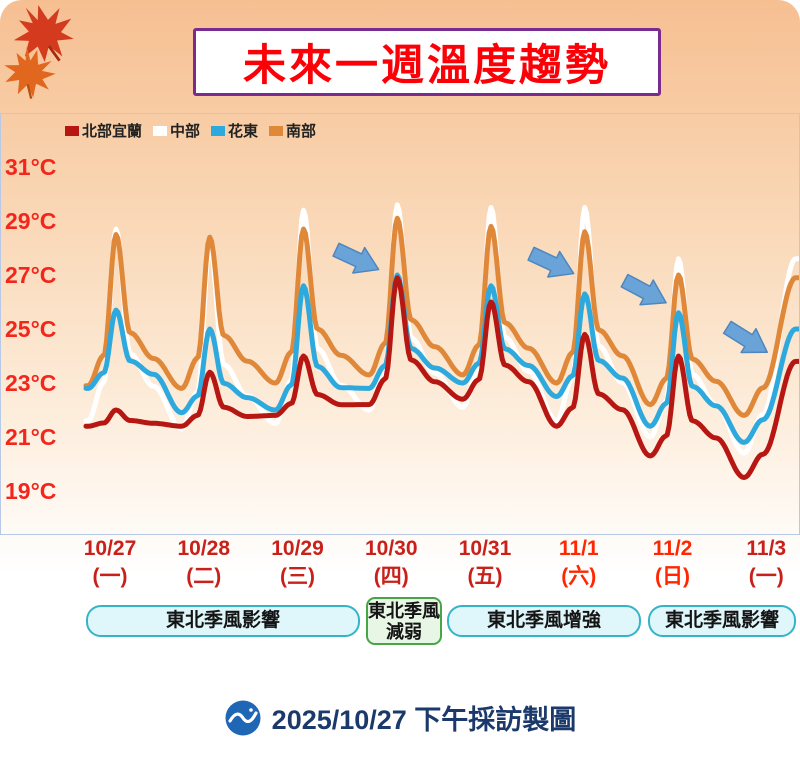 The height and width of the screenshot is (765, 800). Describe the element at coordinates (544, 621) in the screenshot. I see `monsoon-box-3: 東北季風增強` at that location.